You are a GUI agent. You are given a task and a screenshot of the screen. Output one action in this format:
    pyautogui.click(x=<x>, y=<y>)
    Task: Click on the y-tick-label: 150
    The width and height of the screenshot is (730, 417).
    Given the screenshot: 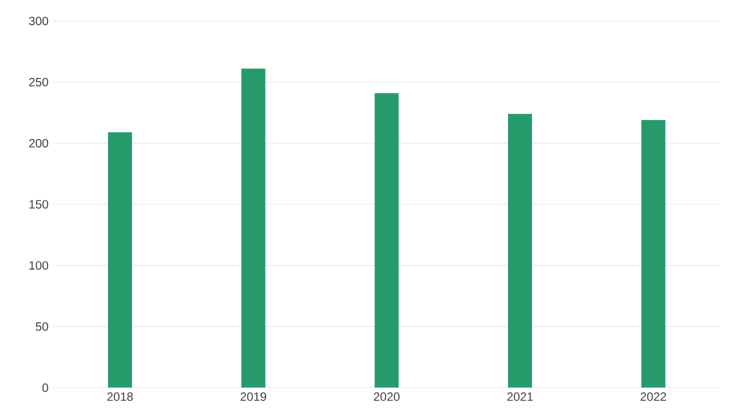 What is the action you would take?
    pyautogui.click(x=39, y=204)
    